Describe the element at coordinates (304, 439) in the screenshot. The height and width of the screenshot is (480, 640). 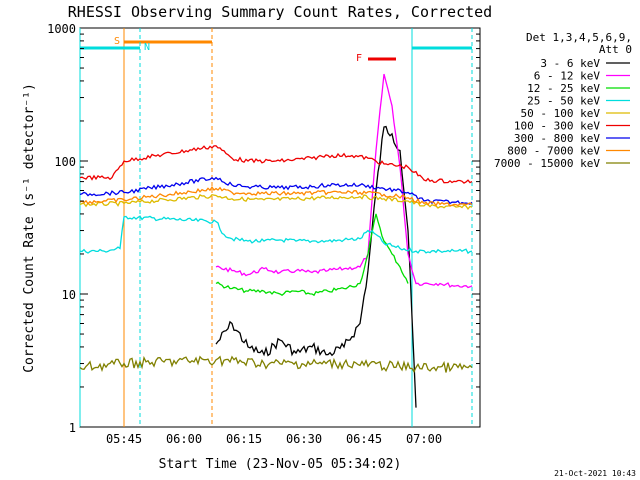
I see `x-tick-label: 06:30` at that location.